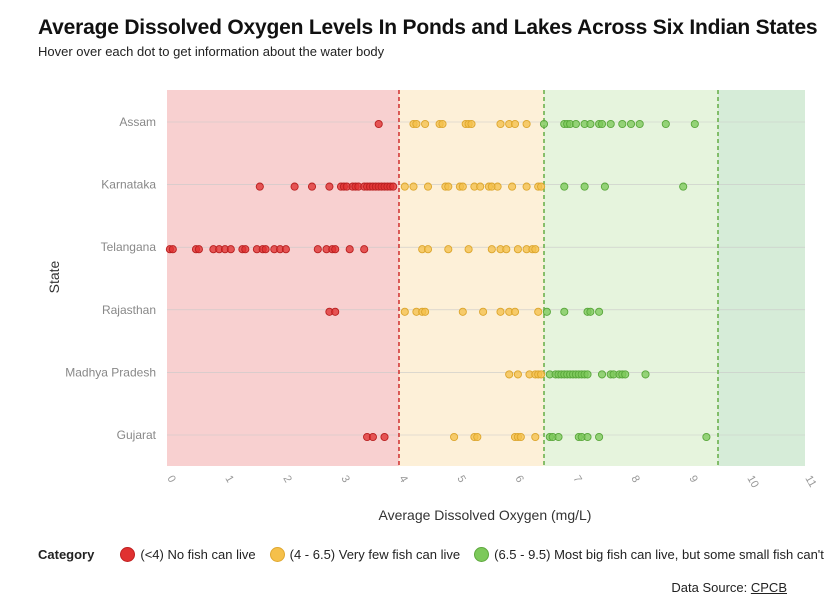  What do you see at coordinates (544, 124) in the screenshot?
I see `data-point: Assam: 6.5` at bounding box center [544, 124].